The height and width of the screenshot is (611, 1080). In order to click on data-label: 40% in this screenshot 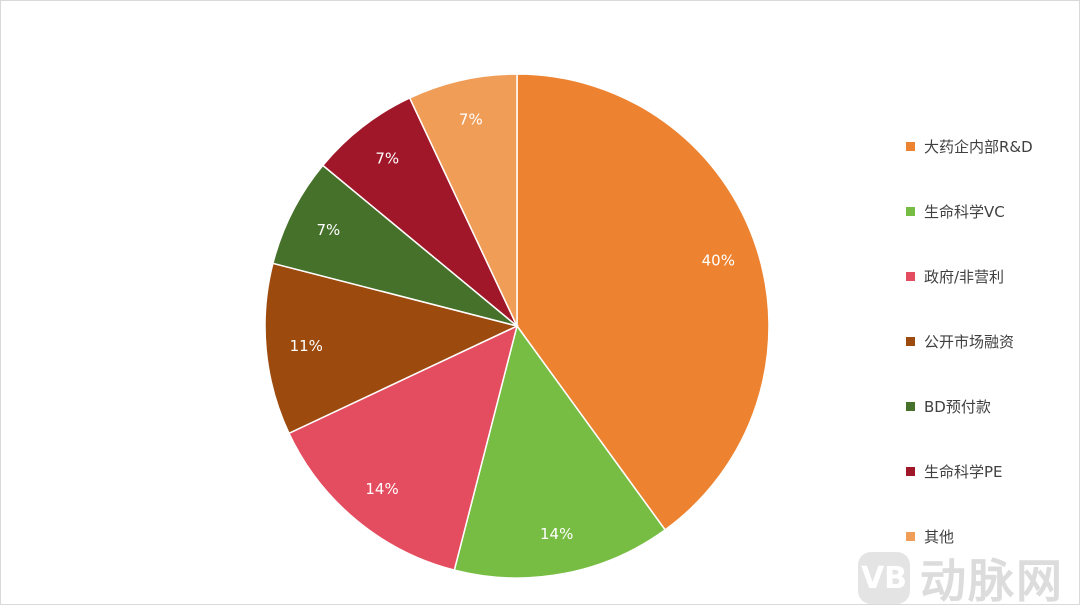, I will do `click(718, 261)`.